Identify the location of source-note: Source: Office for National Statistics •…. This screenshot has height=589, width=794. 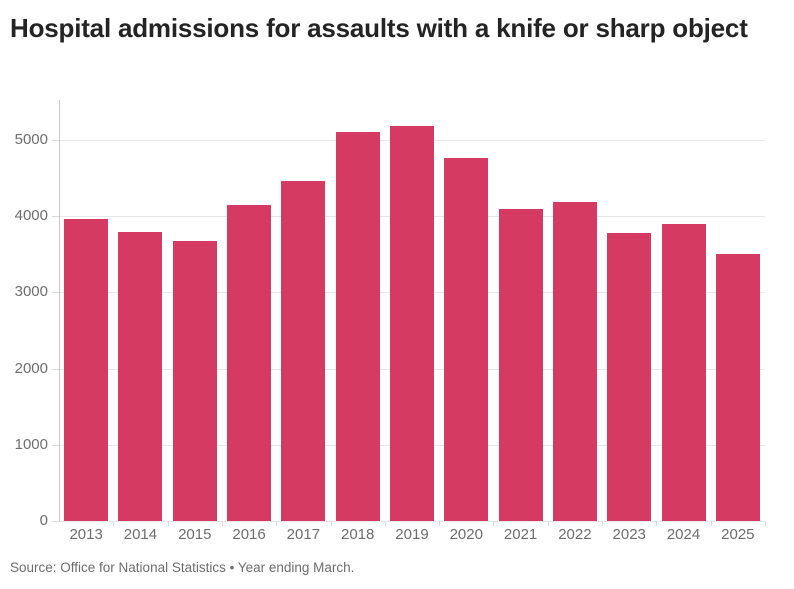
(182, 567).